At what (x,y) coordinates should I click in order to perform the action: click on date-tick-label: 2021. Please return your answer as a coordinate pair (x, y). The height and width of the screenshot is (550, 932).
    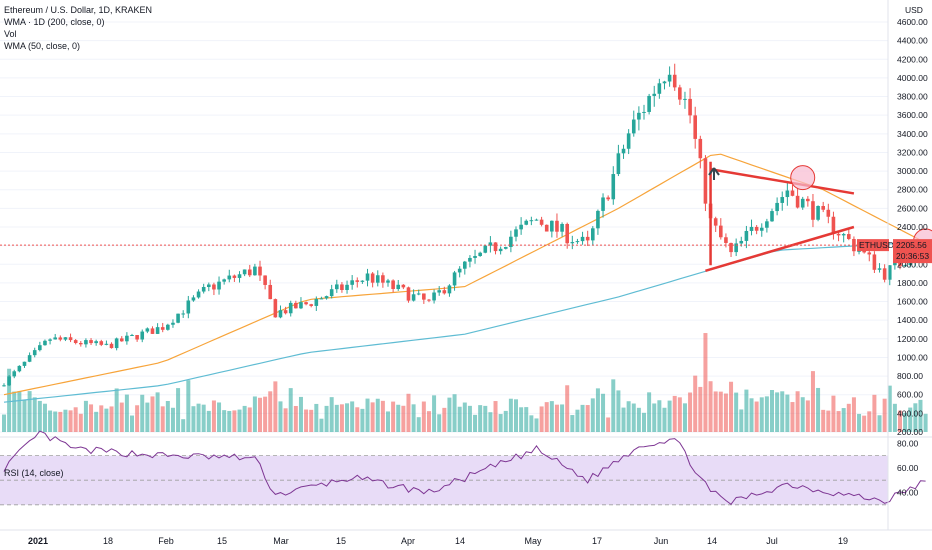
    Looking at the image, I should click on (38, 541).